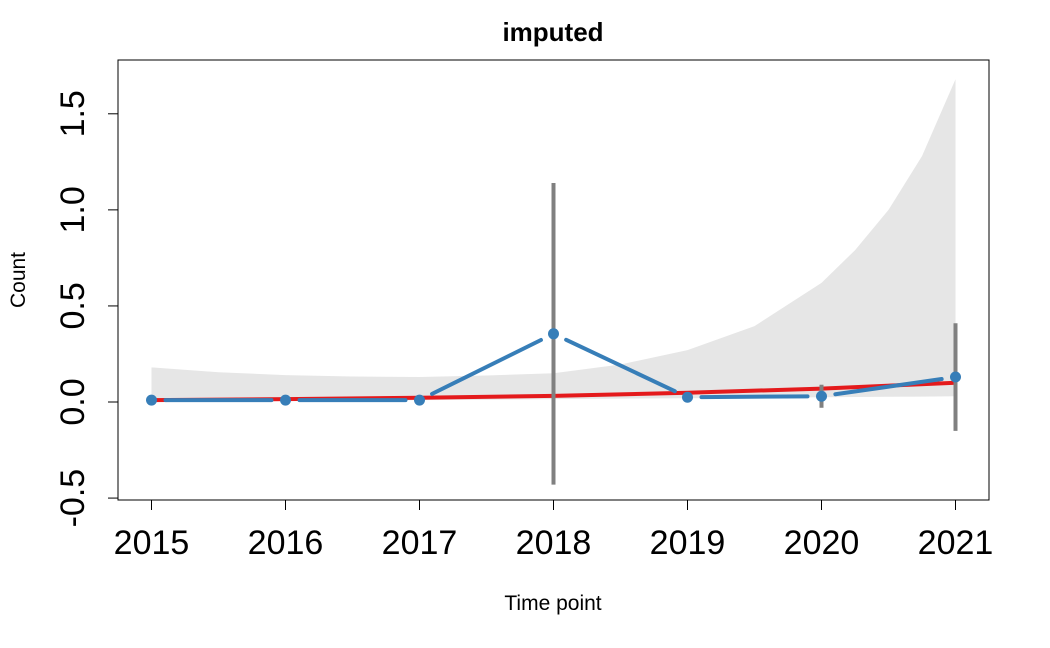 The height and width of the screenshot is (648, 1050). What do you see at coordinates (73, 305) in the screenshot?
I see `y-tick-label: 0.5` at bounding box center [73, 305].